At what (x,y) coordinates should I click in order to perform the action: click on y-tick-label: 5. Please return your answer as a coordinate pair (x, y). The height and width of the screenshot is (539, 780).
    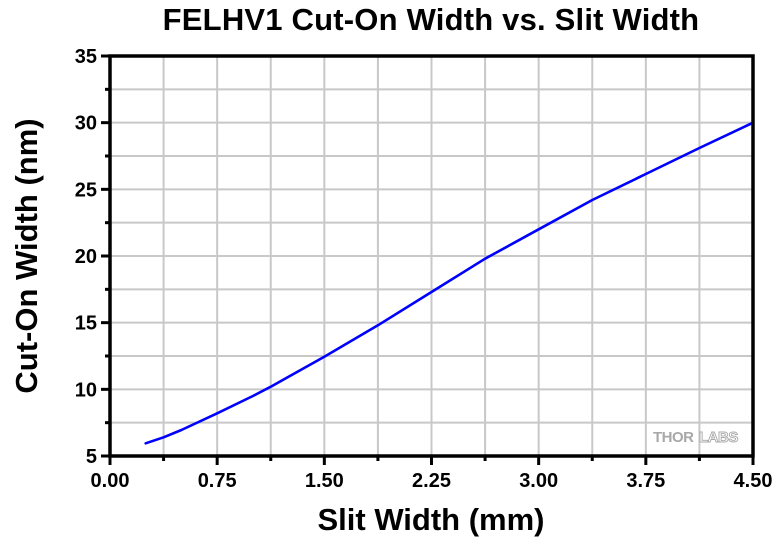
    Looking at the image, I should click on (91, 457).